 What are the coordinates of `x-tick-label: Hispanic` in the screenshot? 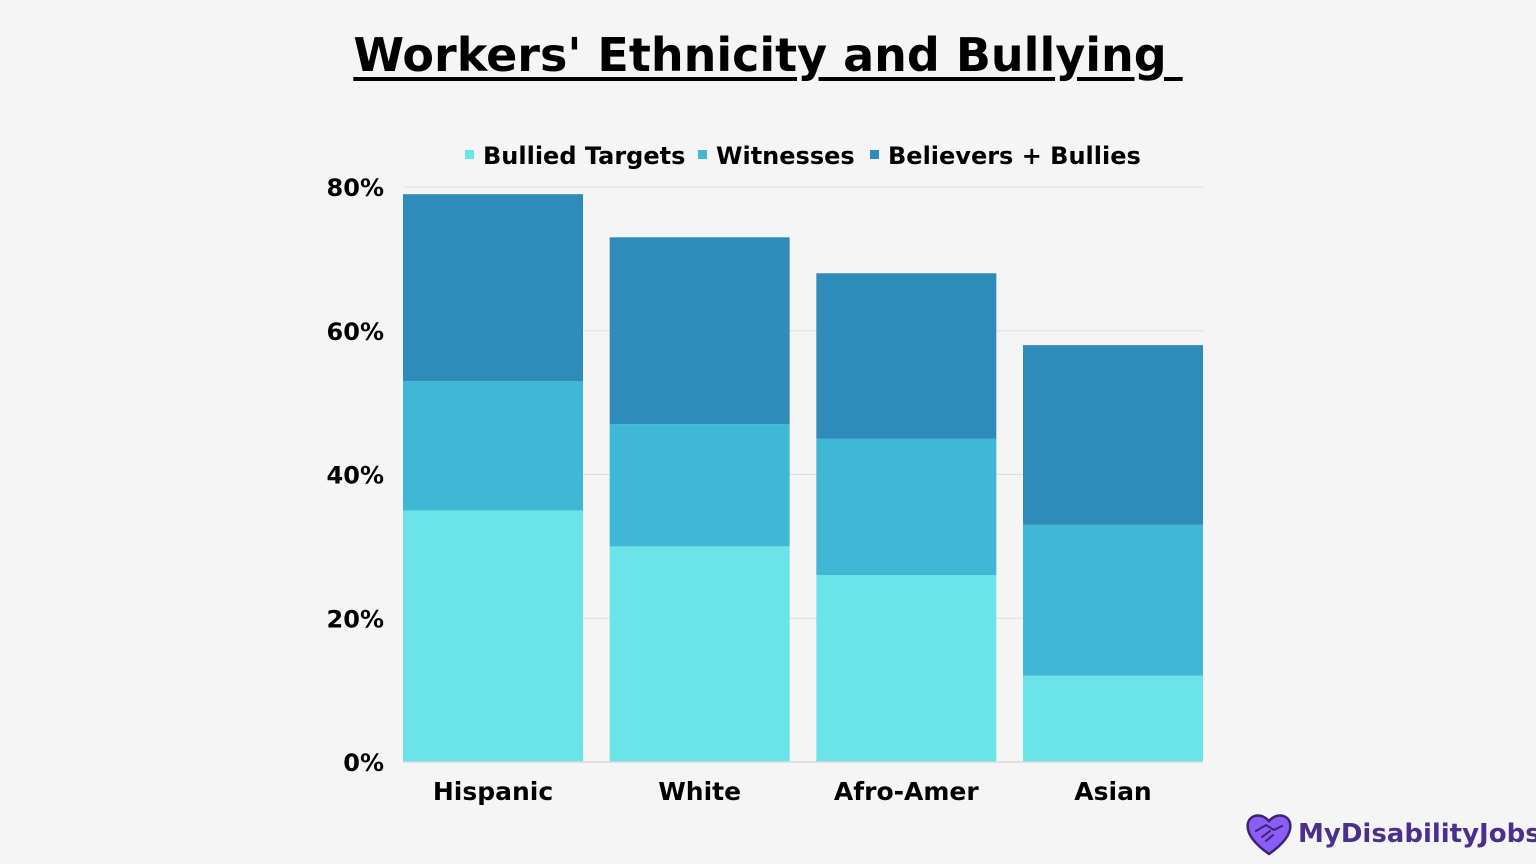 It's located at (493, 791).